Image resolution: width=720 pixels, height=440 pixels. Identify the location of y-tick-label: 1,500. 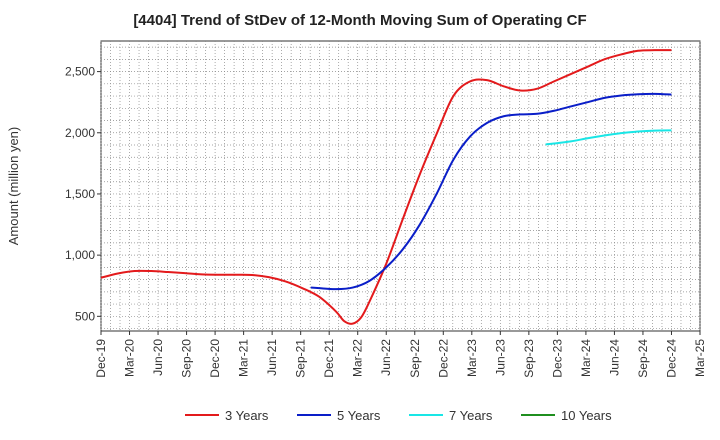
(80, 194).